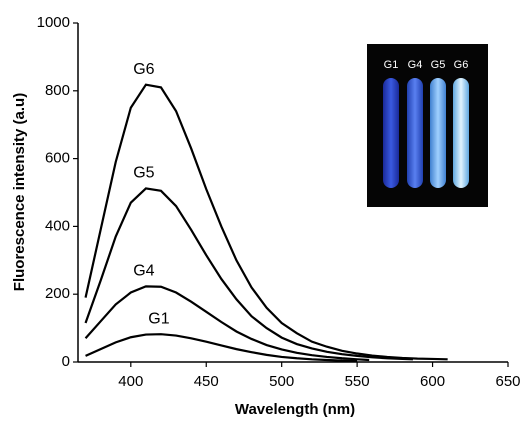 This screenshot has width=524, height=422. Describe the element at coordinates (57, 90) in the screenshot. I see `y-tick-label: 800` at that location.